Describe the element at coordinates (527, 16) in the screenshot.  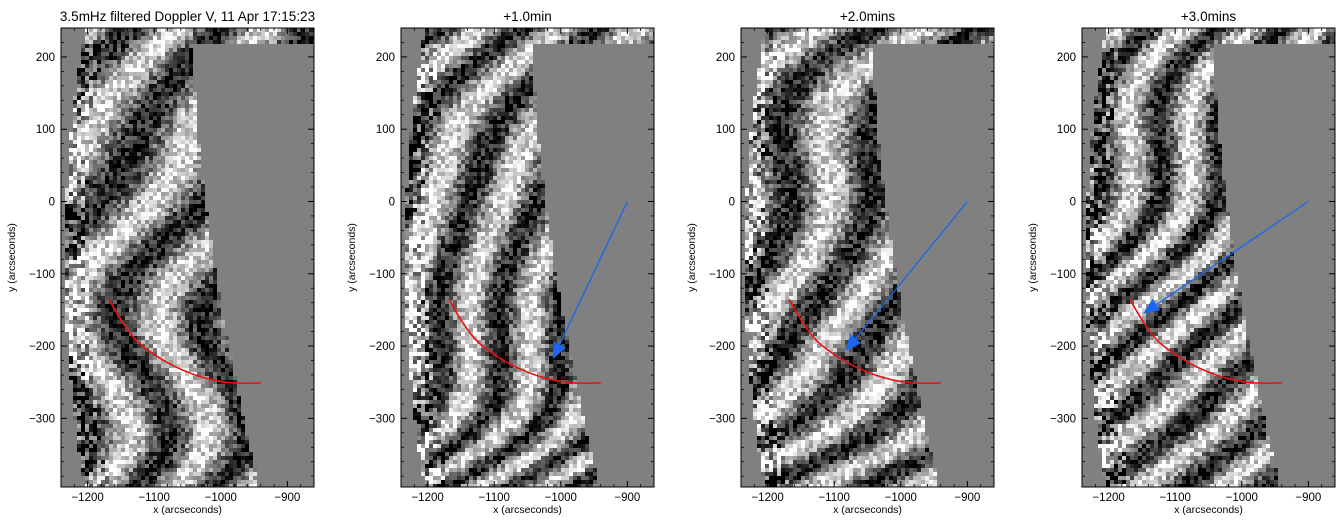
I see `panel-title: +1.0min` at that location.